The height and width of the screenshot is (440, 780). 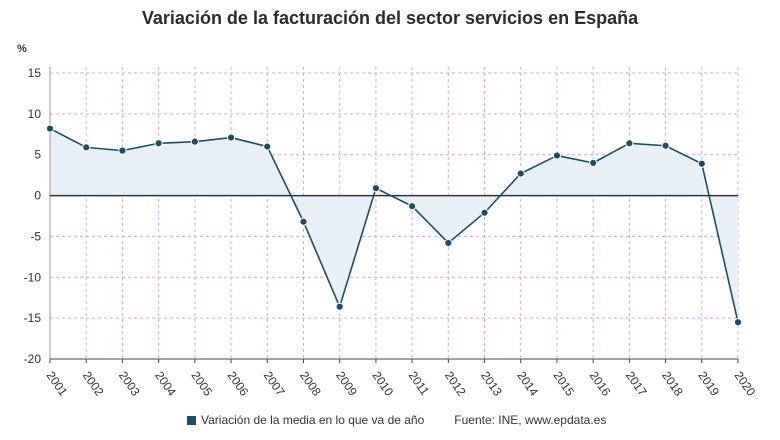 What do you see at coordinates (33, 318) in the screenshot?
I see `y-tick-label: -15` at bounding box center [33, 318].